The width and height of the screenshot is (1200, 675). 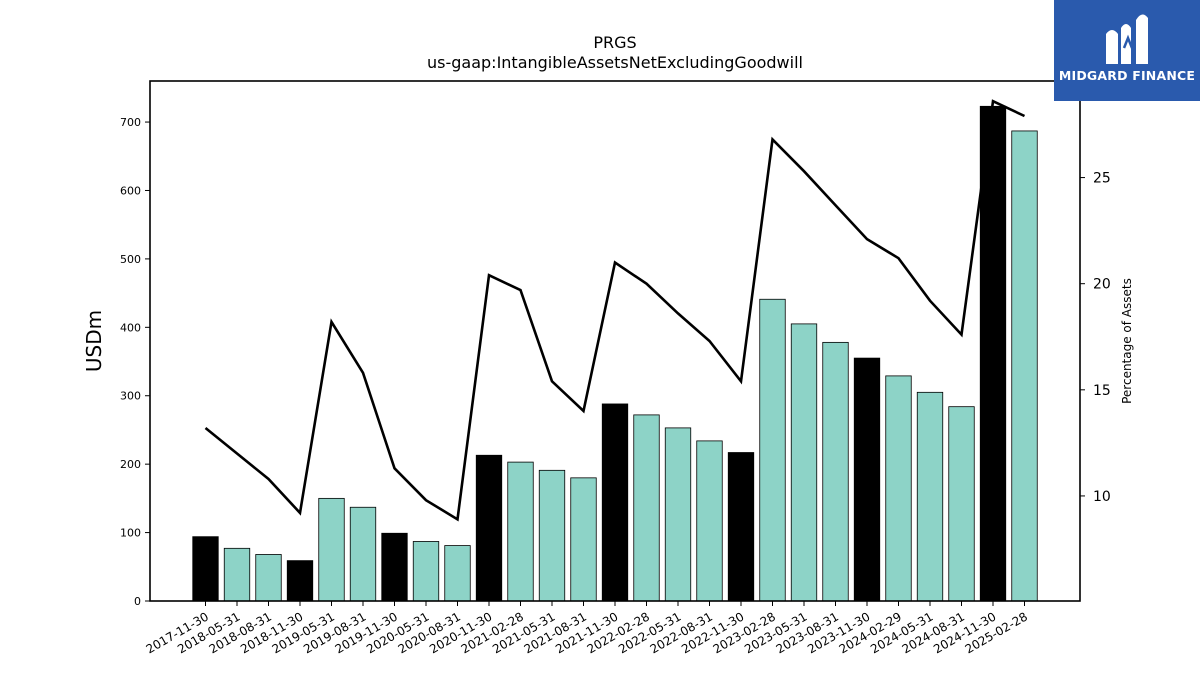 I want to click on y-tick-label: 400, so click(x=130, y=327).